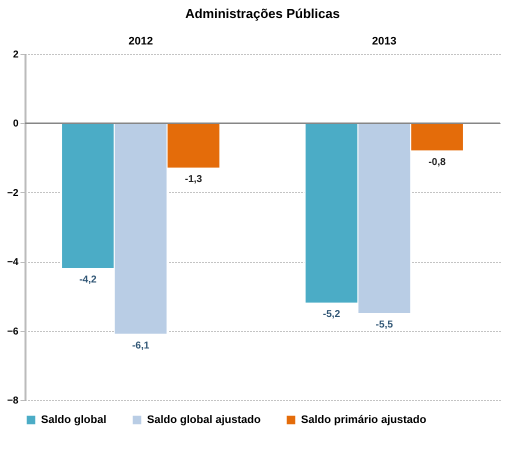  Describe the element at coordinates (13, 401) in the screenshot. I see `y-tick-label: −8` at that location.